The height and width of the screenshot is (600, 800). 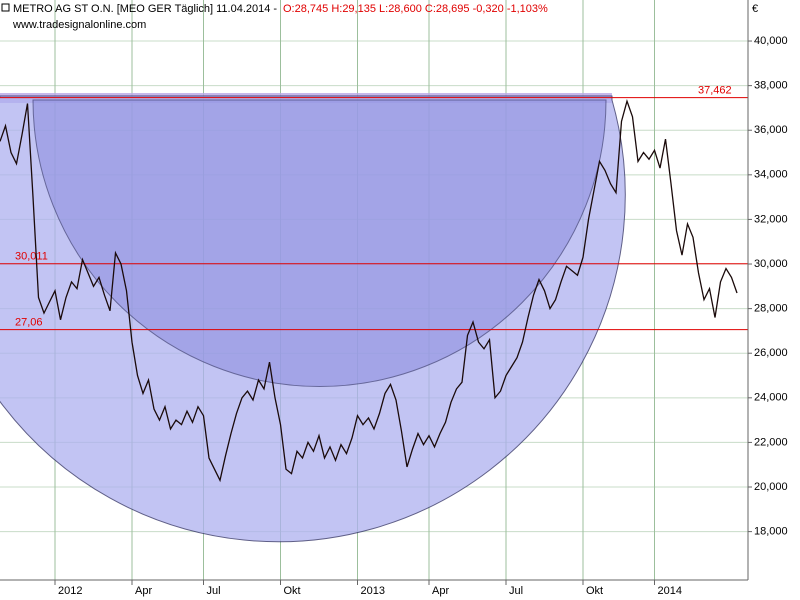 What do you see at coordinates (70, 591) in the screenshot?
I see `x-tick-label: 2012` at bounding box center [70, 591].